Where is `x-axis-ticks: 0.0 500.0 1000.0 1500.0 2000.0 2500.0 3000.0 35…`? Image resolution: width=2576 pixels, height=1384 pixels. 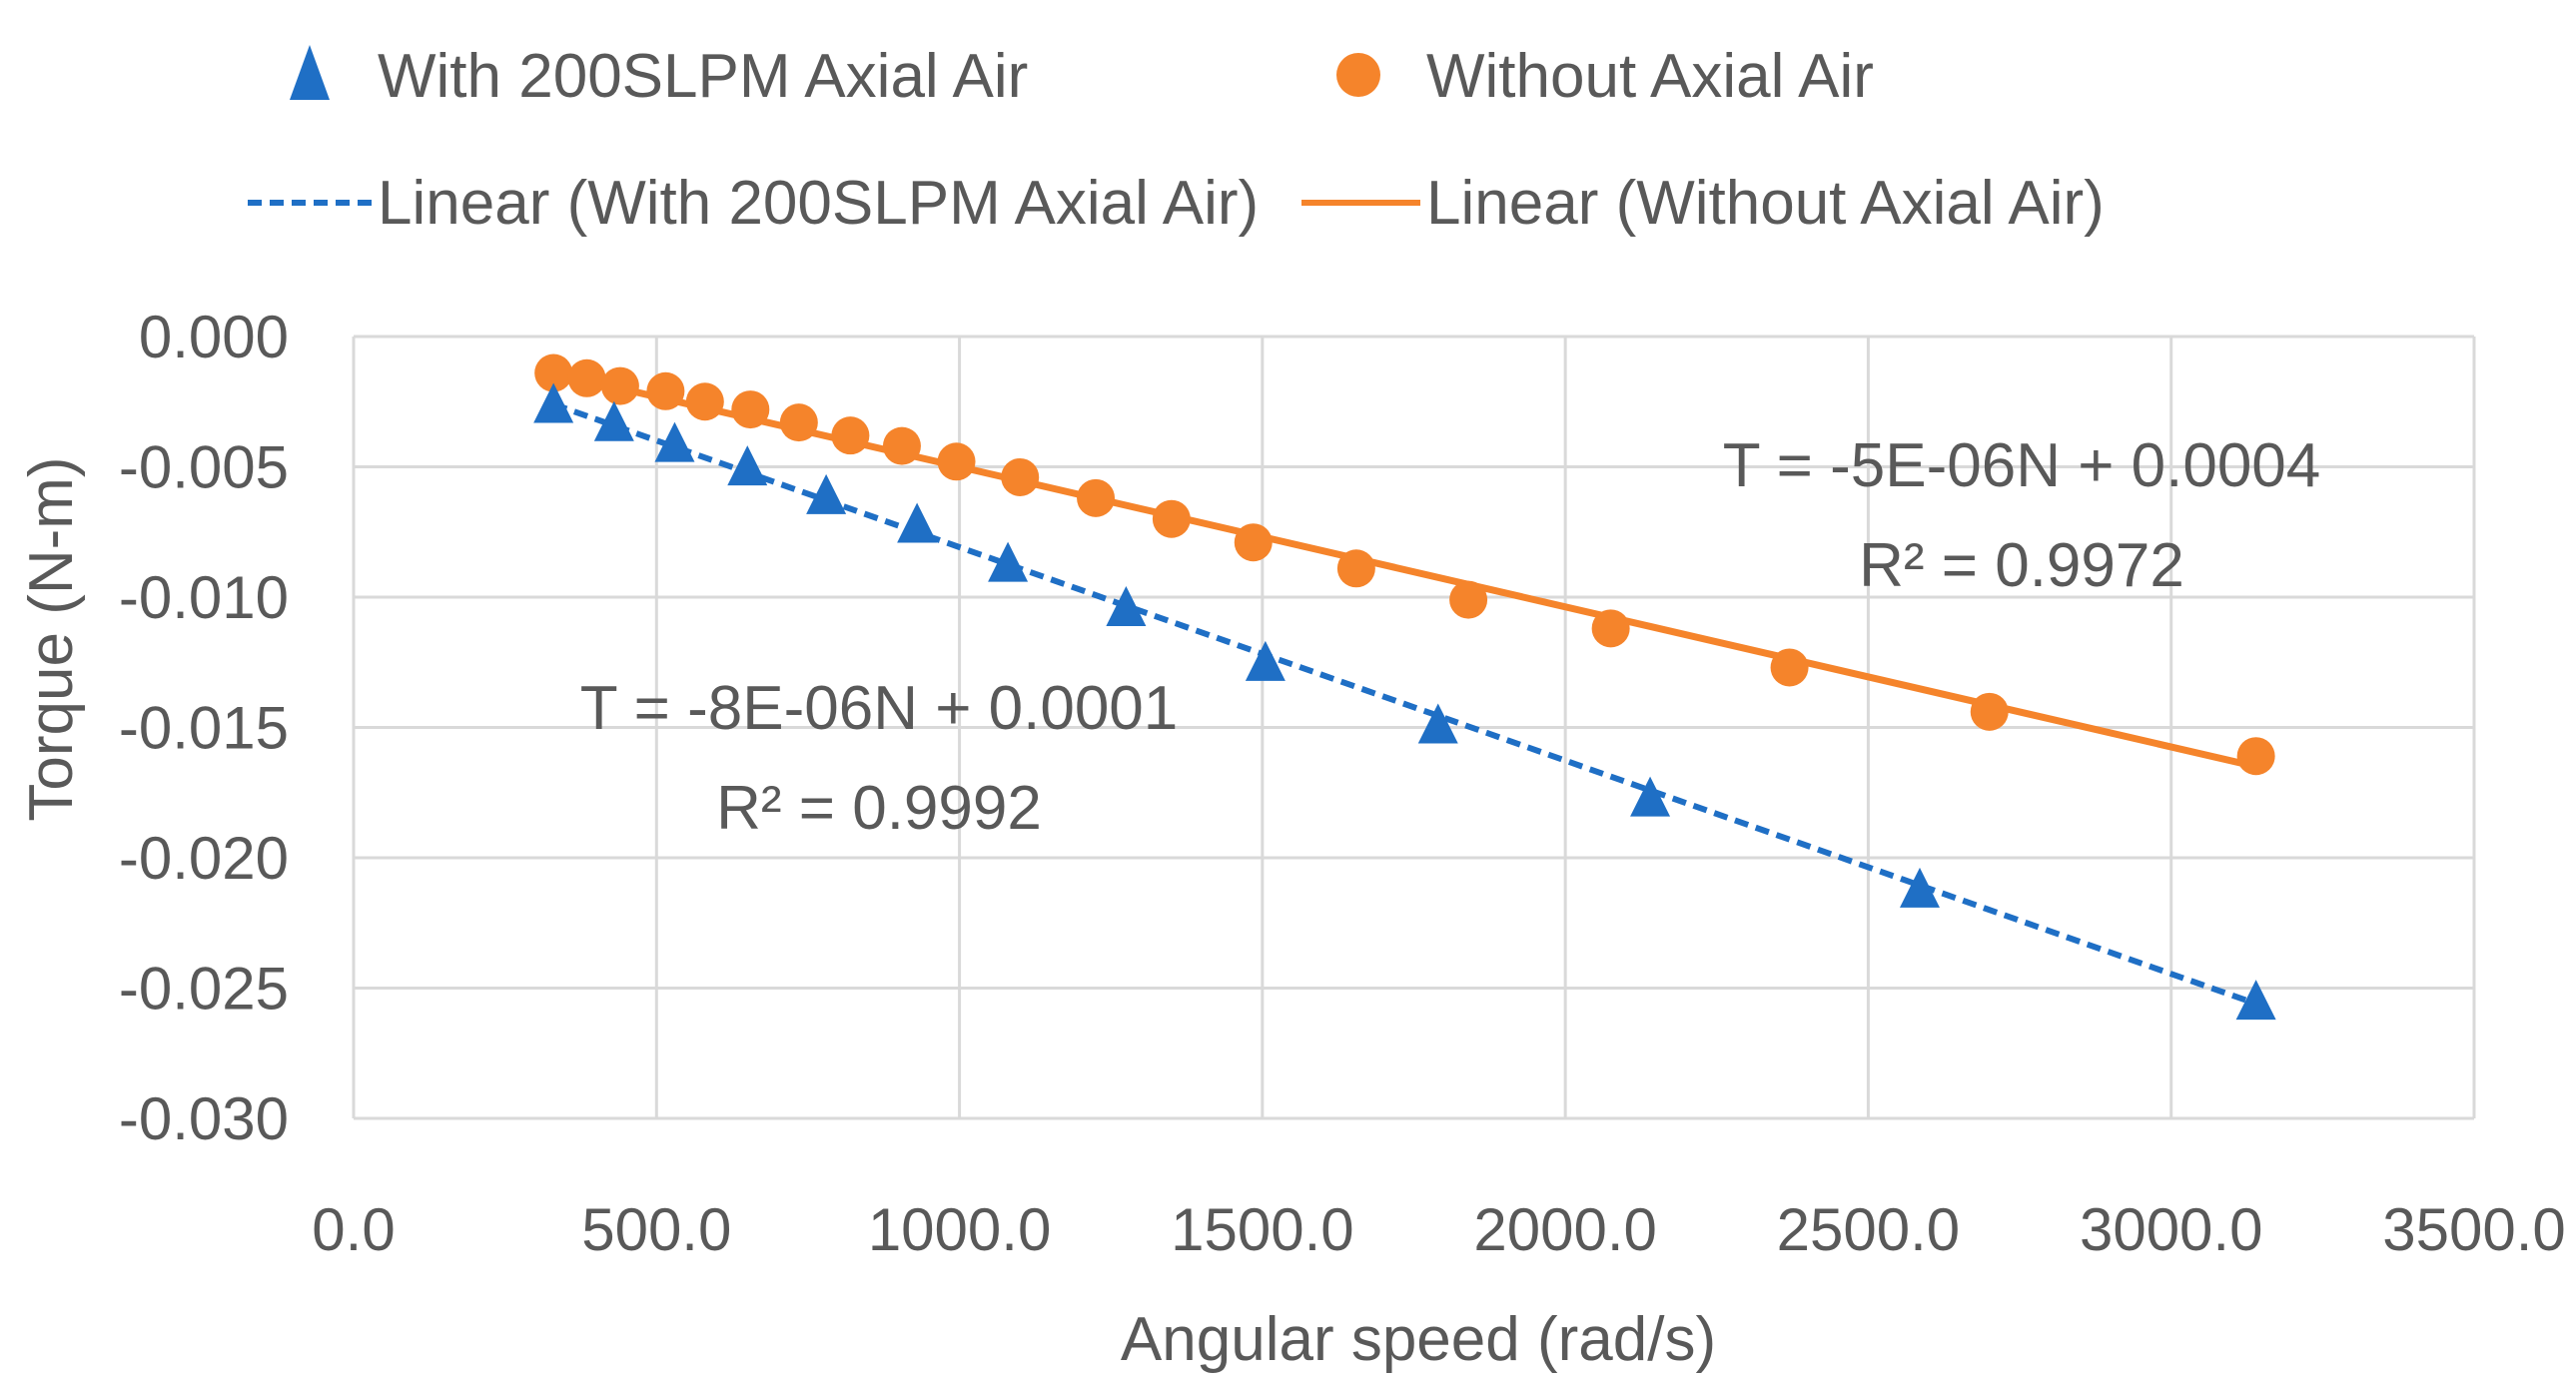
x-axis-ticks: 0.0 500.0 1000.0 1500.0 2000.0 2500.0 3000.0 35… is located at coordinates (1438, 1229).